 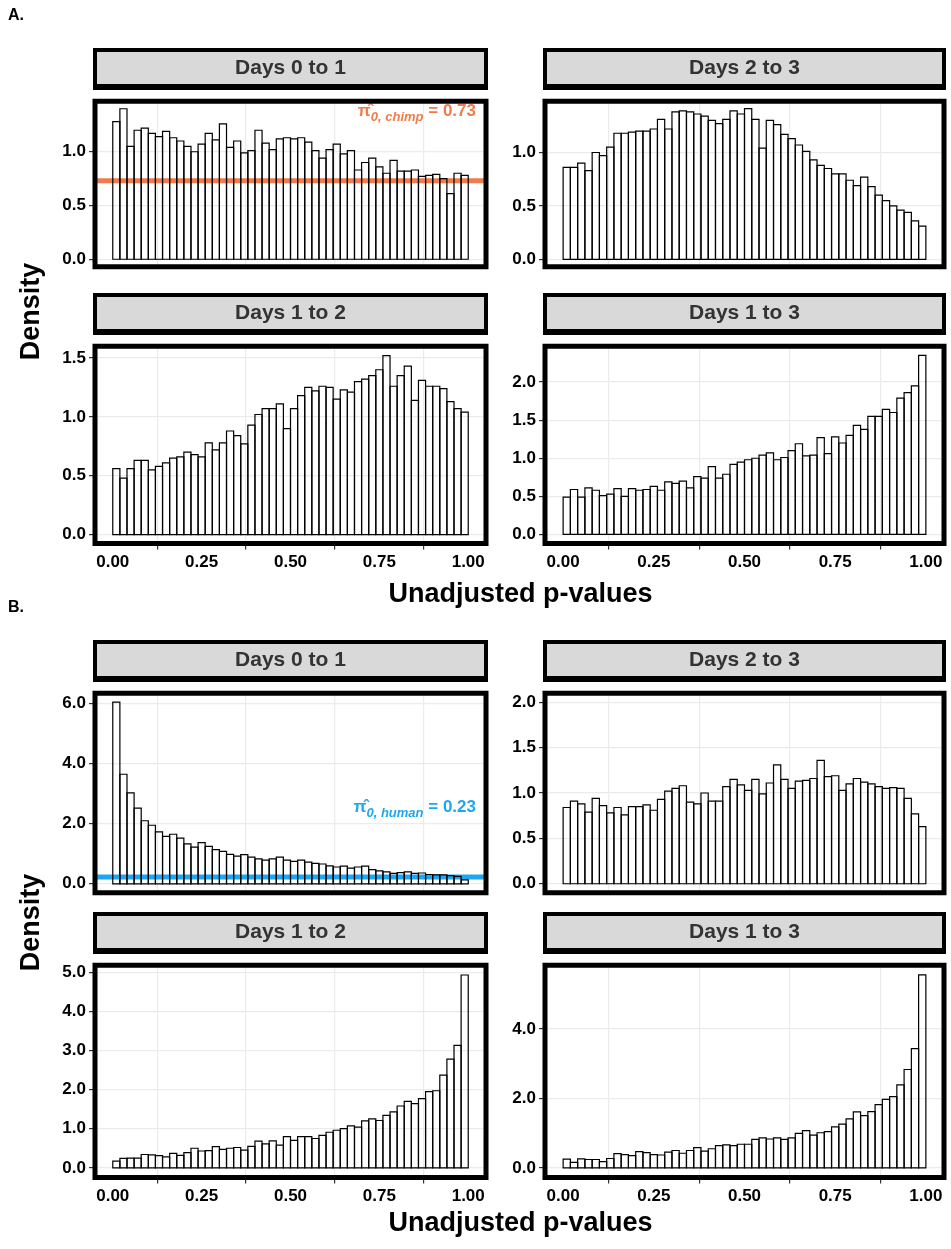 What do you see at coordinates (16, 15) in the screenshot?
I see `text: A.` at bounding box center [16, 15].